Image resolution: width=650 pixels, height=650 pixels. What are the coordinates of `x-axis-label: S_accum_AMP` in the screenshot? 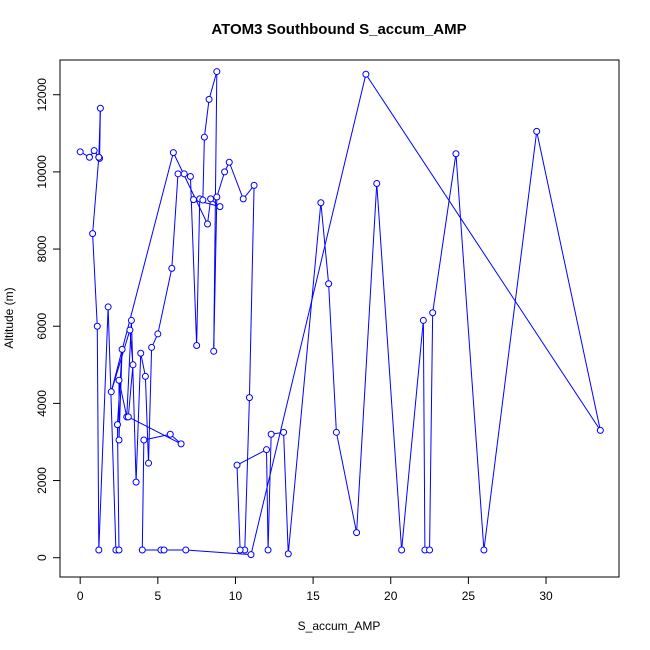 It's located at (339, 626).